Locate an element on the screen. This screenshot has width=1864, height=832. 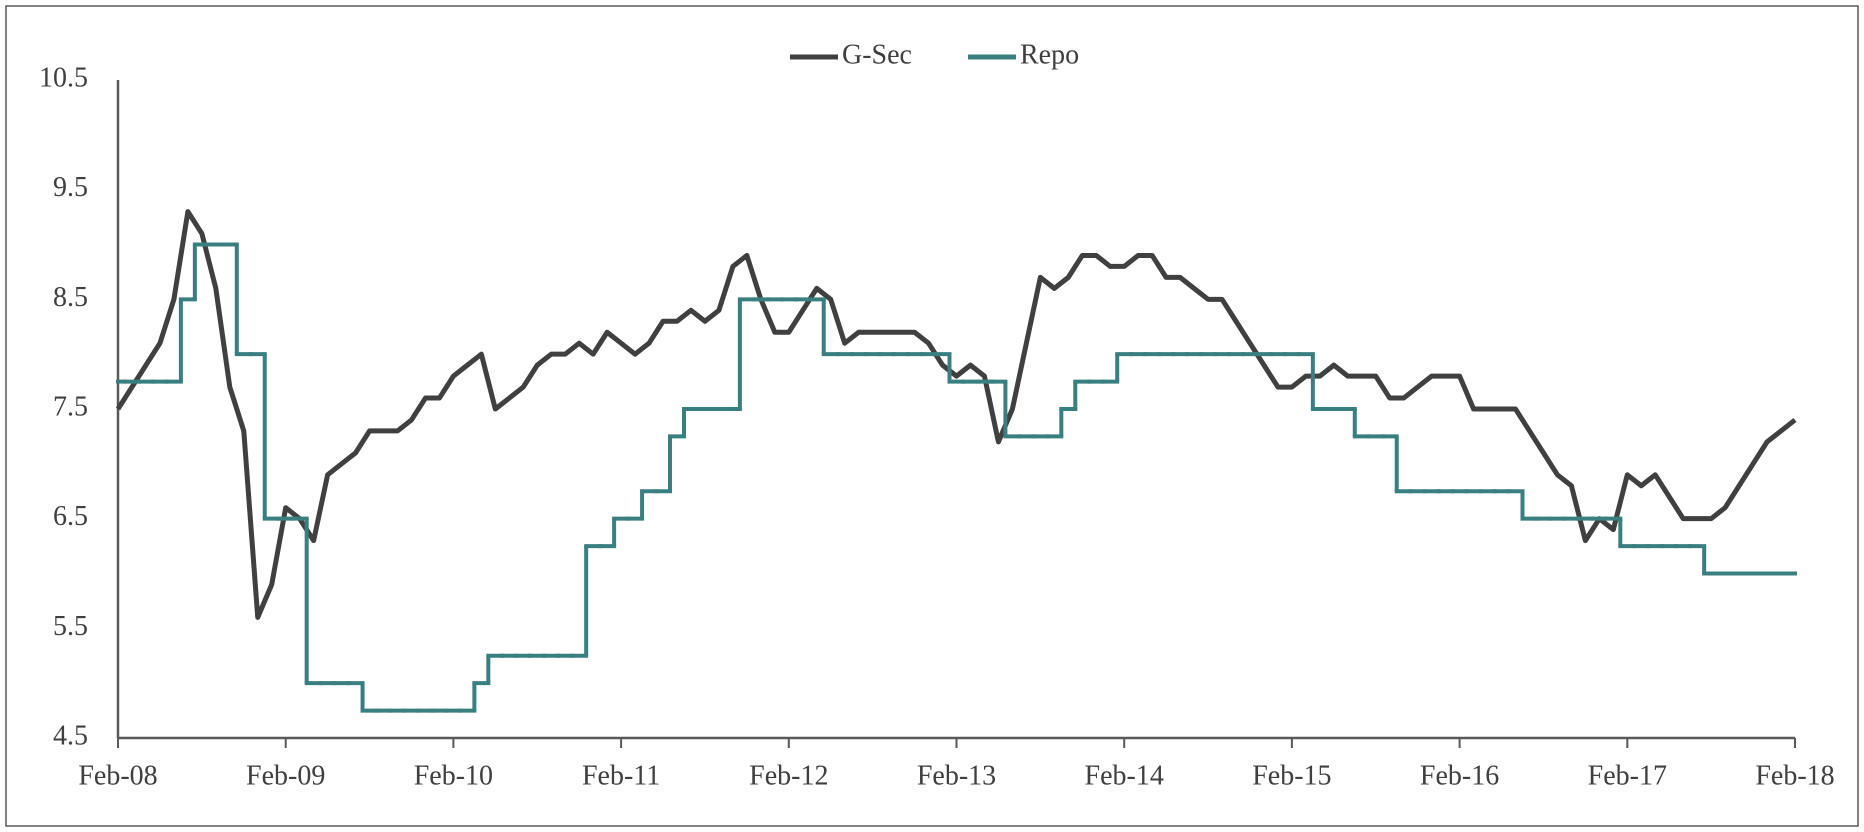
x-tick-label: Feb-12 is located at coordinates (788, 775).